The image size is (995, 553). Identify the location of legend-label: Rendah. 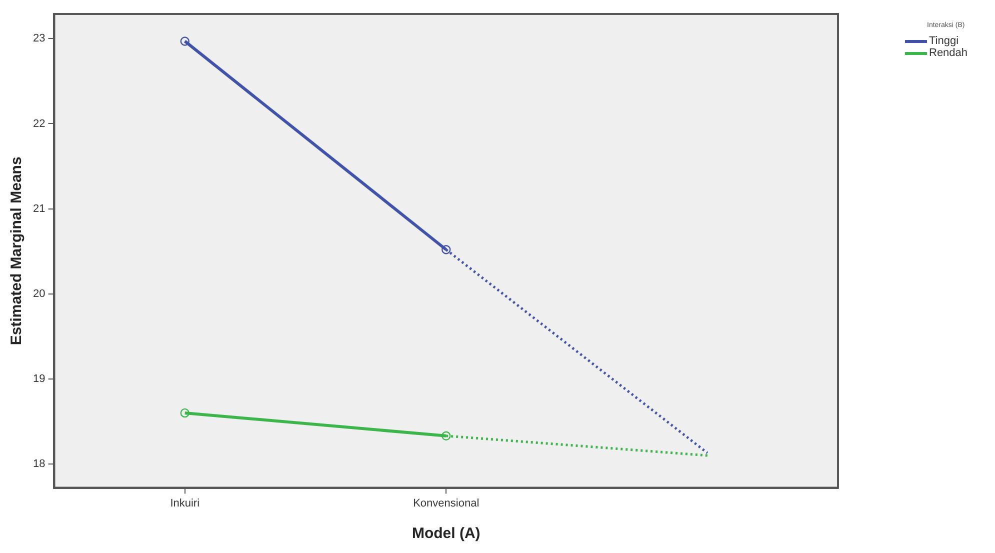
(948, 53).